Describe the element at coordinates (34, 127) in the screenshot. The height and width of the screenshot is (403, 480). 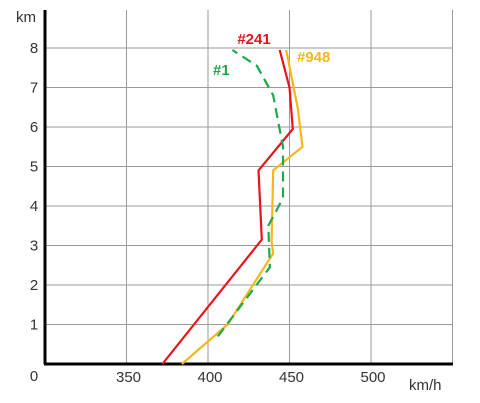
I see `y-tick-label-6: 6` at that location.